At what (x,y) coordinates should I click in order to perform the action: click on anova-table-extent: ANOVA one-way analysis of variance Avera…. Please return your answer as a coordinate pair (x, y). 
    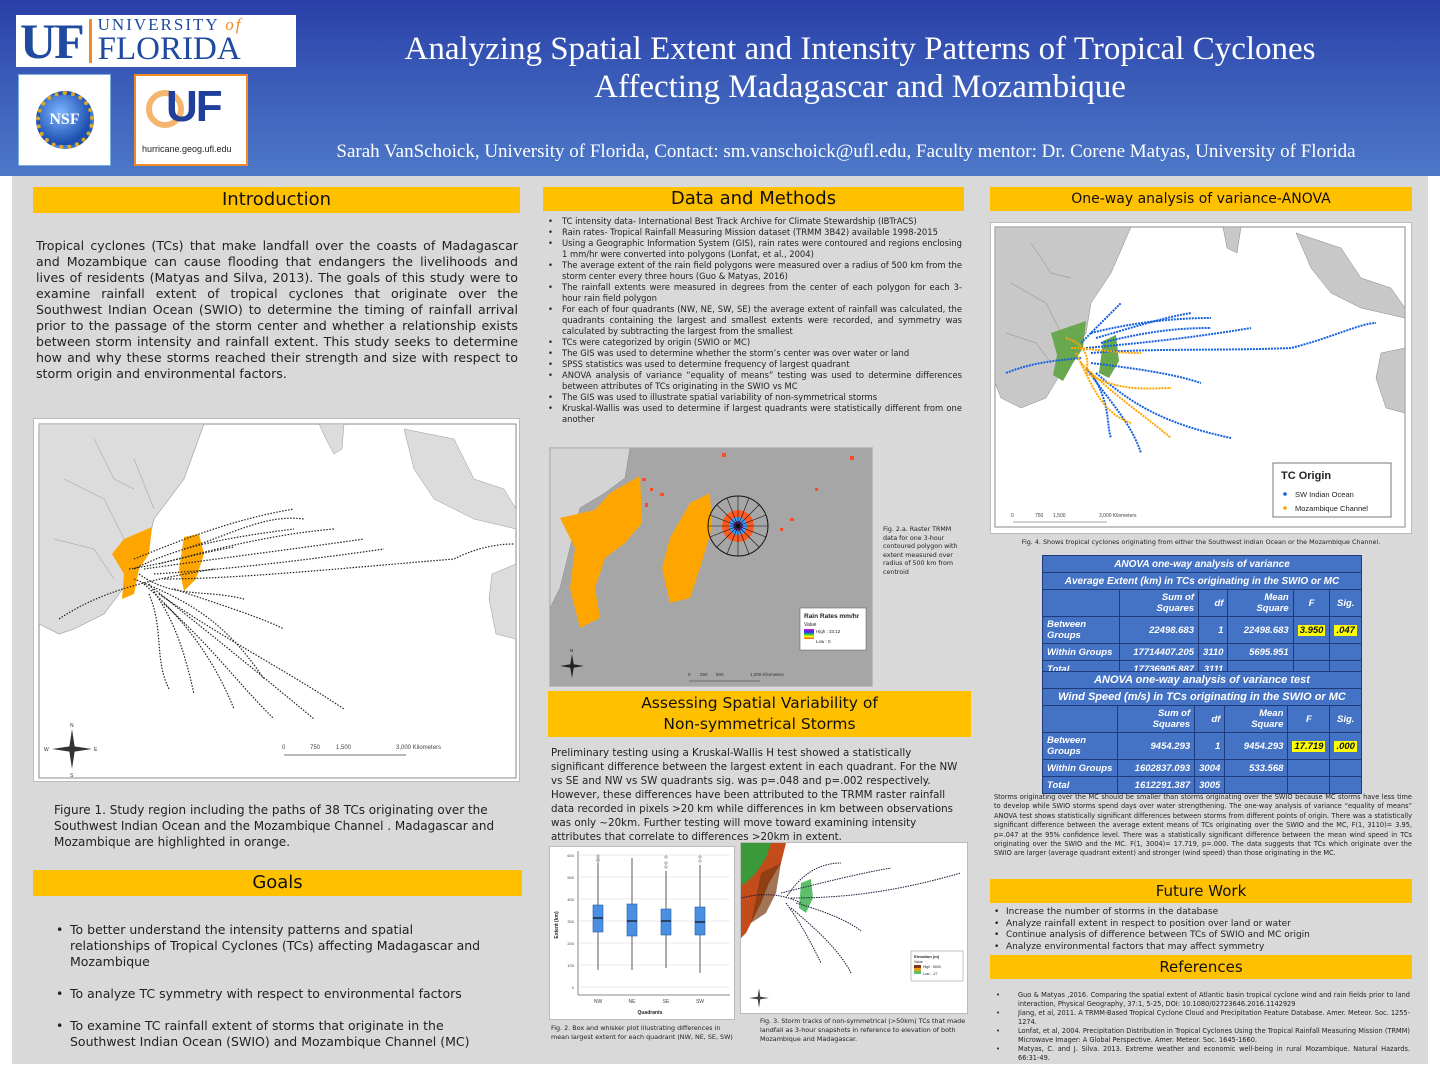
    Looking at the image, I should click on (1201, 616).